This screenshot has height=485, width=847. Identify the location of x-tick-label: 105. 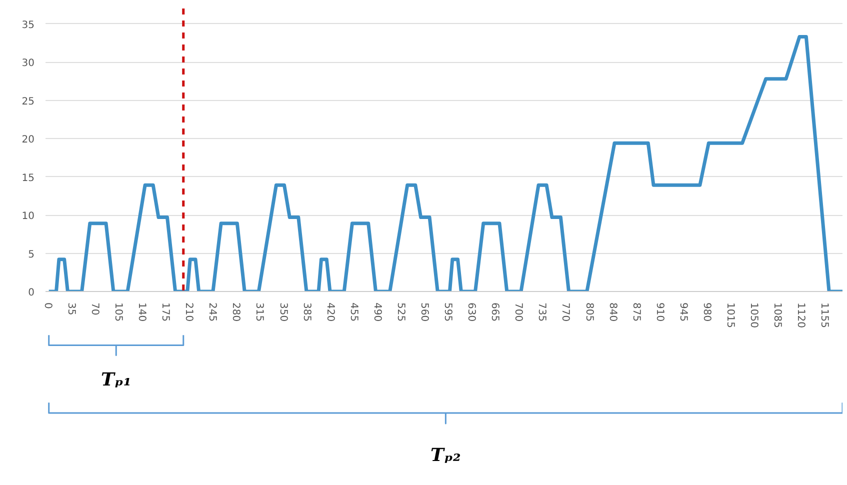
(118, 312).